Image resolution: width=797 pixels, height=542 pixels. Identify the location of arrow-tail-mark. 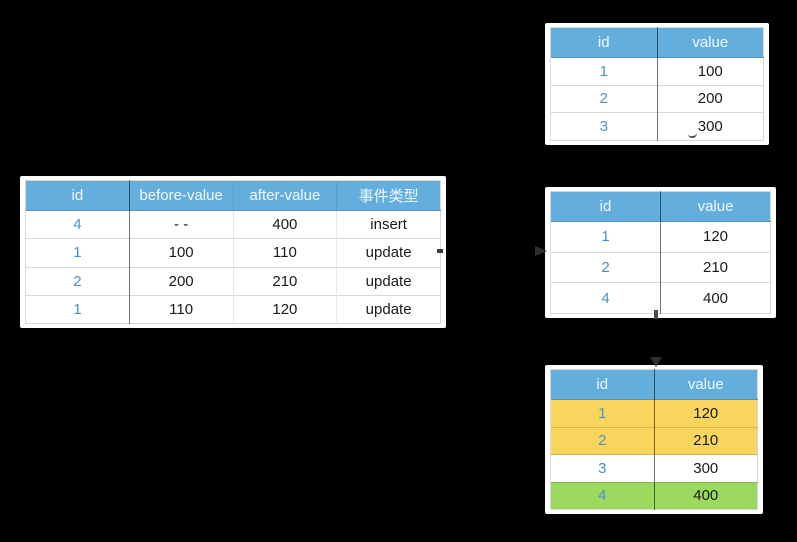
(440, 251).